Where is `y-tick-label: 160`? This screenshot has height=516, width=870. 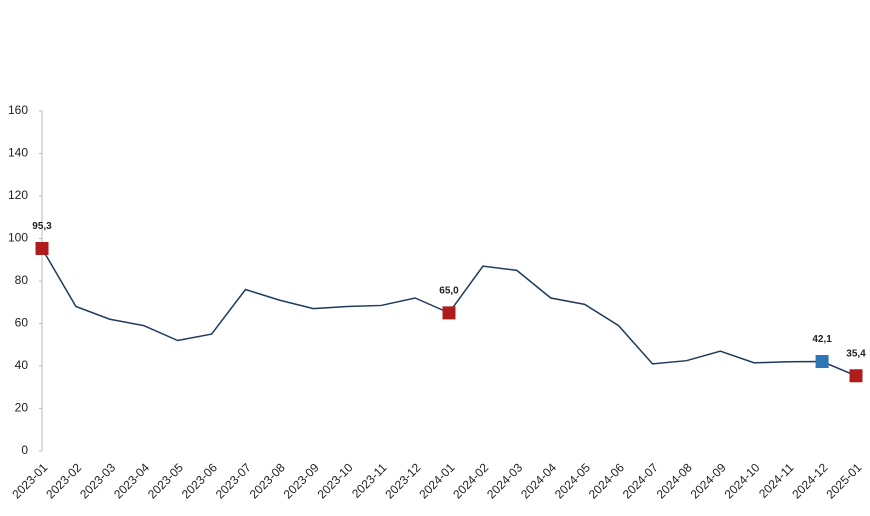
y-tick-label: 160 is located at coordinates (18, 110).